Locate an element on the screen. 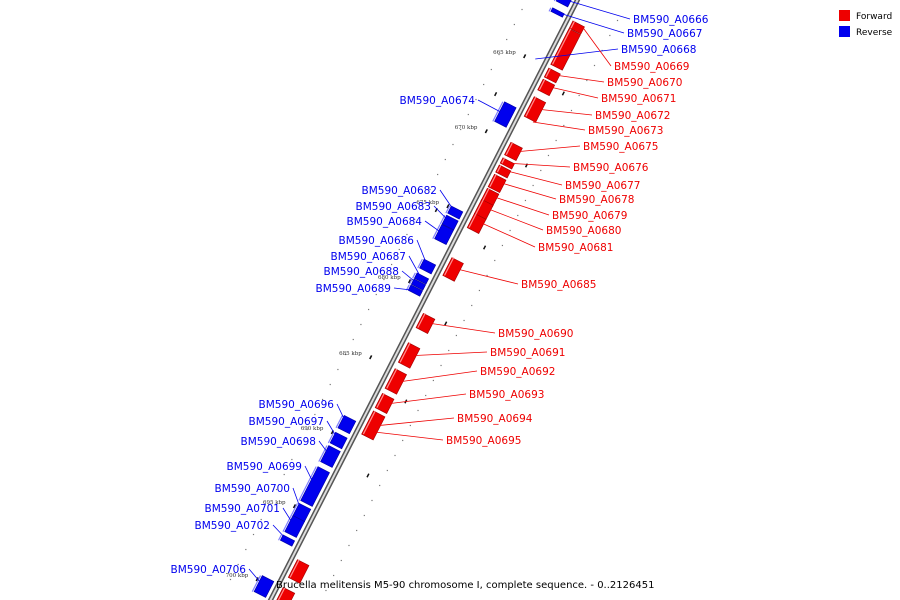 This screenshot has width=900, height=600. gene-label-bm590-a0700: BM590_A0700 is located at coordinates (252, 489).